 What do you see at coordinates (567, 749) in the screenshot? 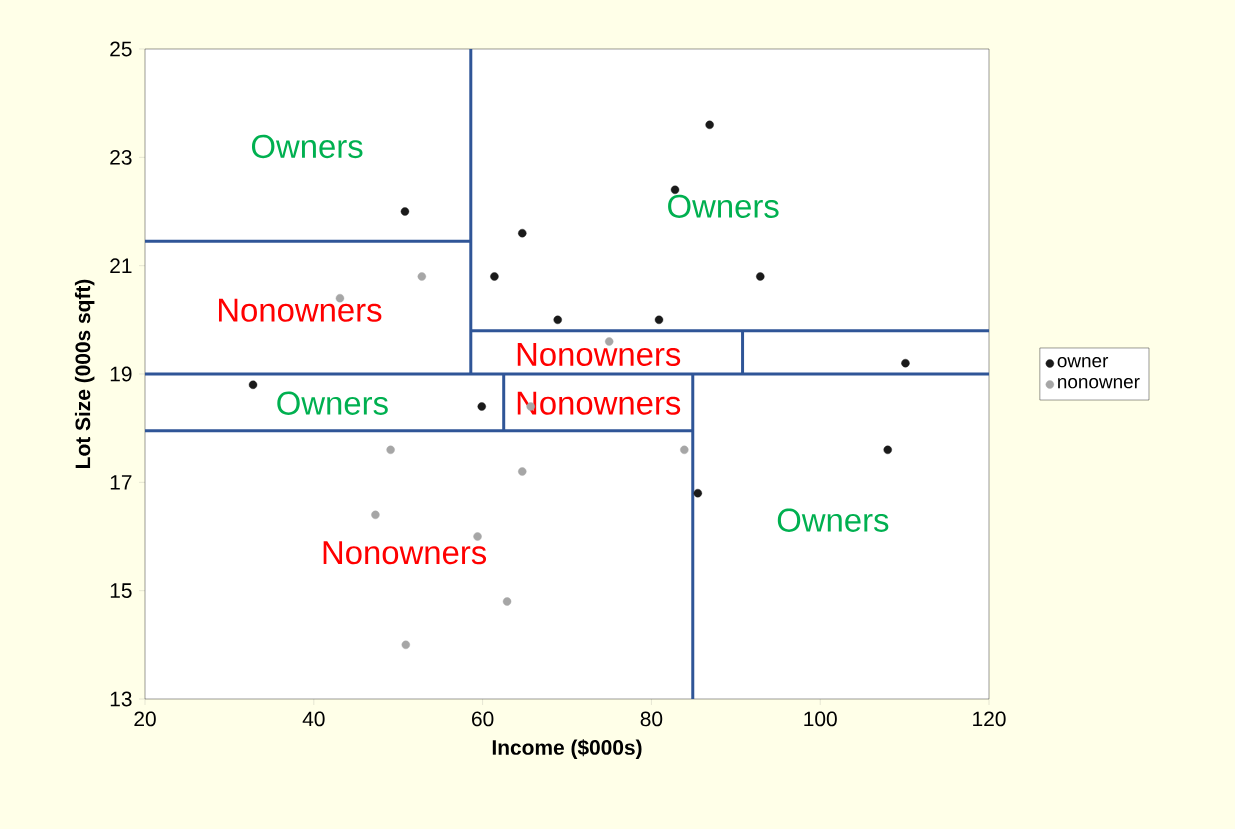
I see `x-axis-title: Income ($000s)` at bounding box center [567, 749].